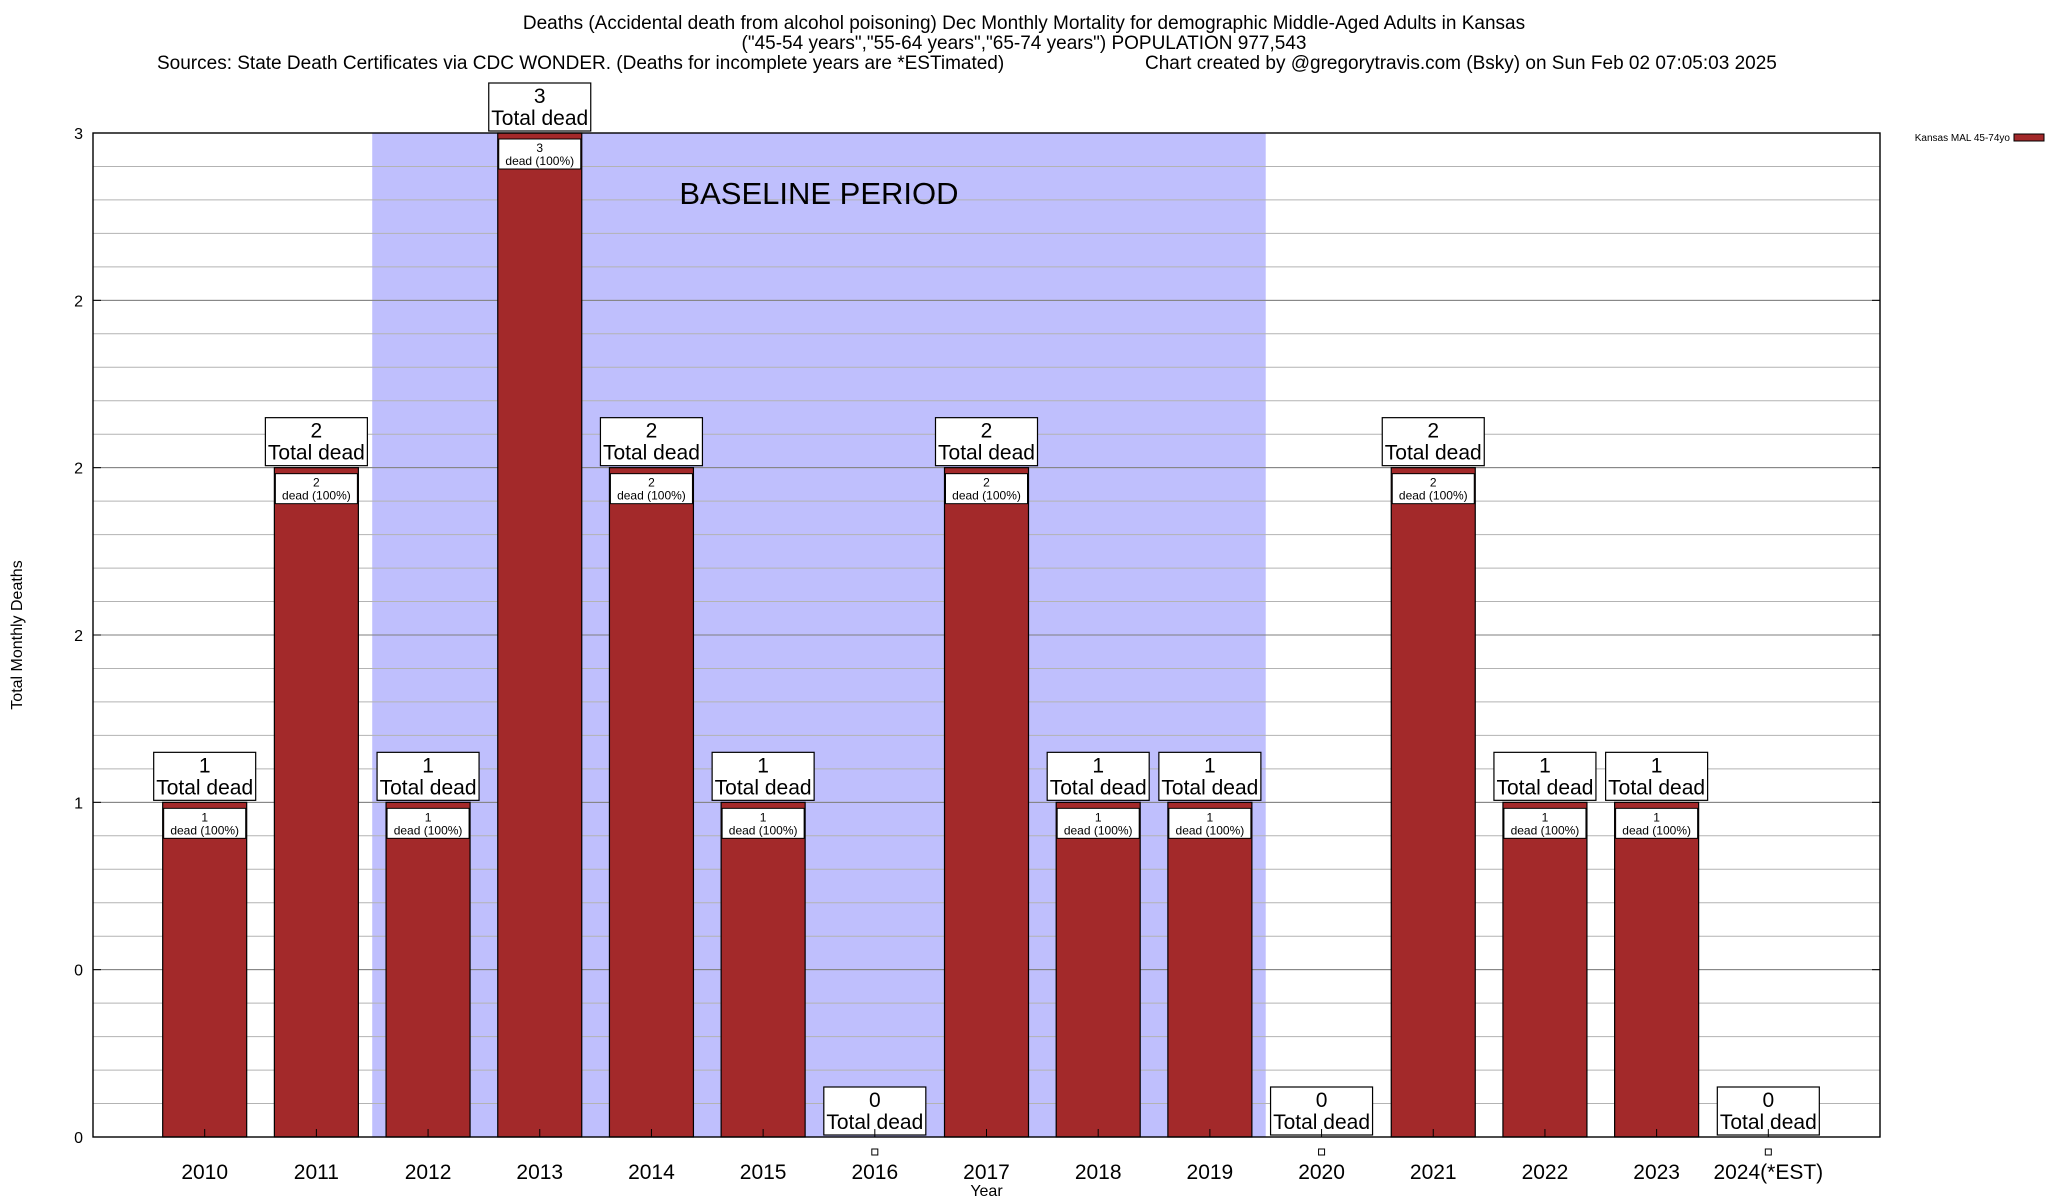 The width and height of the screenshot is (2048, 1200). What do you see at coordinates (539, 1172) in the screenshot?
I see `x-tick-label-2013: 2013` at bounding box center [539, 1172].